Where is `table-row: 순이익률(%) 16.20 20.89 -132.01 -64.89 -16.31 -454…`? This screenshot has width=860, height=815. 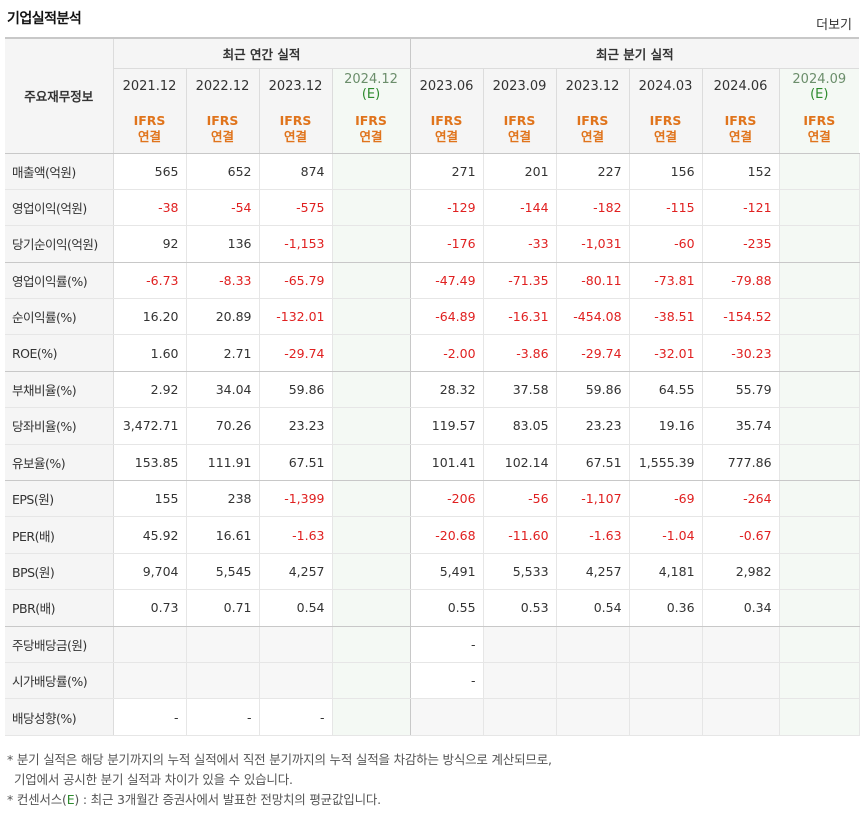 table-row: 순이익률(%) 16.20 20.89 -132.01 -64.89 -16.31 -454… is located at coordinates (432, 317).